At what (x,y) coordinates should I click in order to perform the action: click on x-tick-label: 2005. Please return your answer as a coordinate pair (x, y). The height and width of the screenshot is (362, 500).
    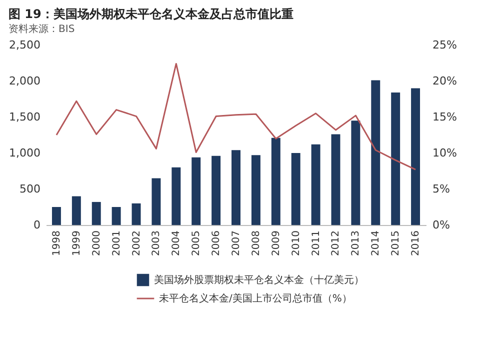
    Looking at the image, I should click on (196, 243).